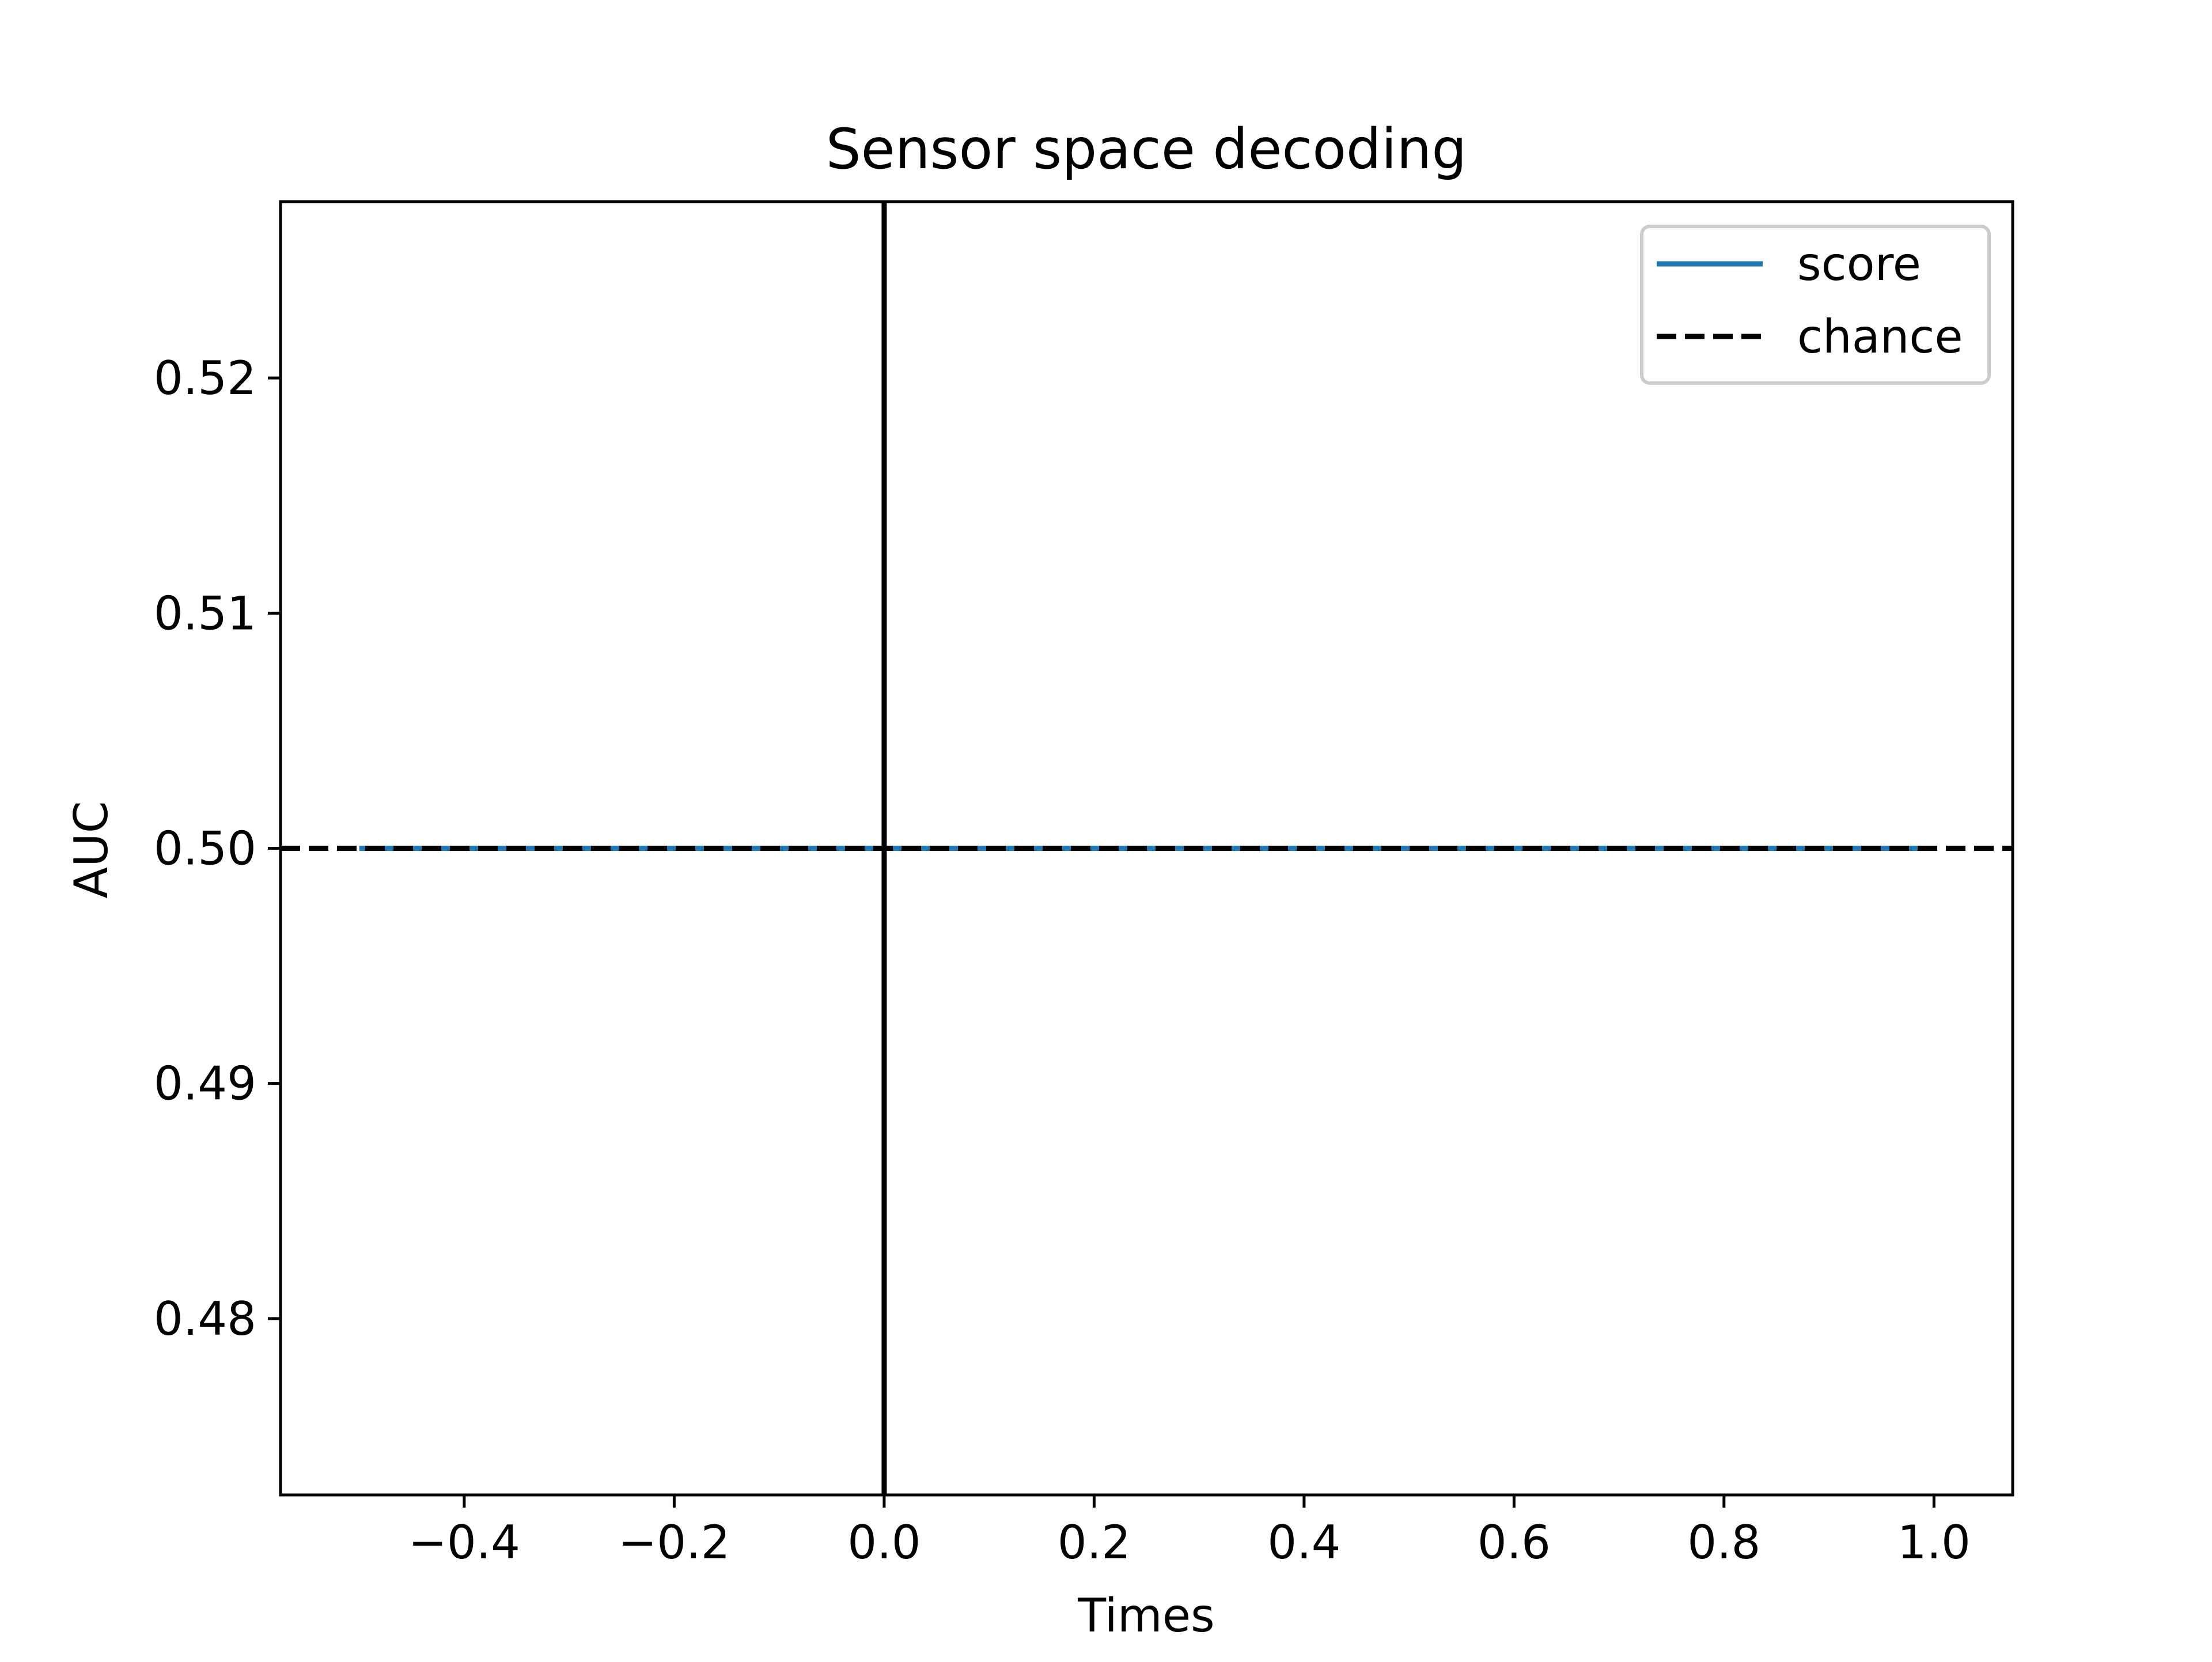  Describe the element at coordinates (1146, 149) in the screenshot. I see `chart-title: Sensor space decoding` at that location.